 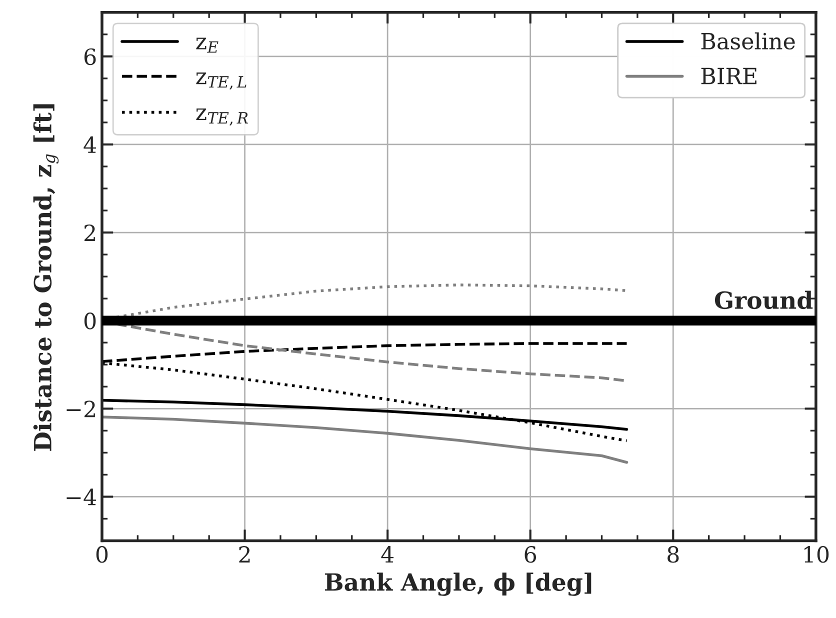 I want to click on legend-label: z$_{E}$, so click(x=207, y=45).